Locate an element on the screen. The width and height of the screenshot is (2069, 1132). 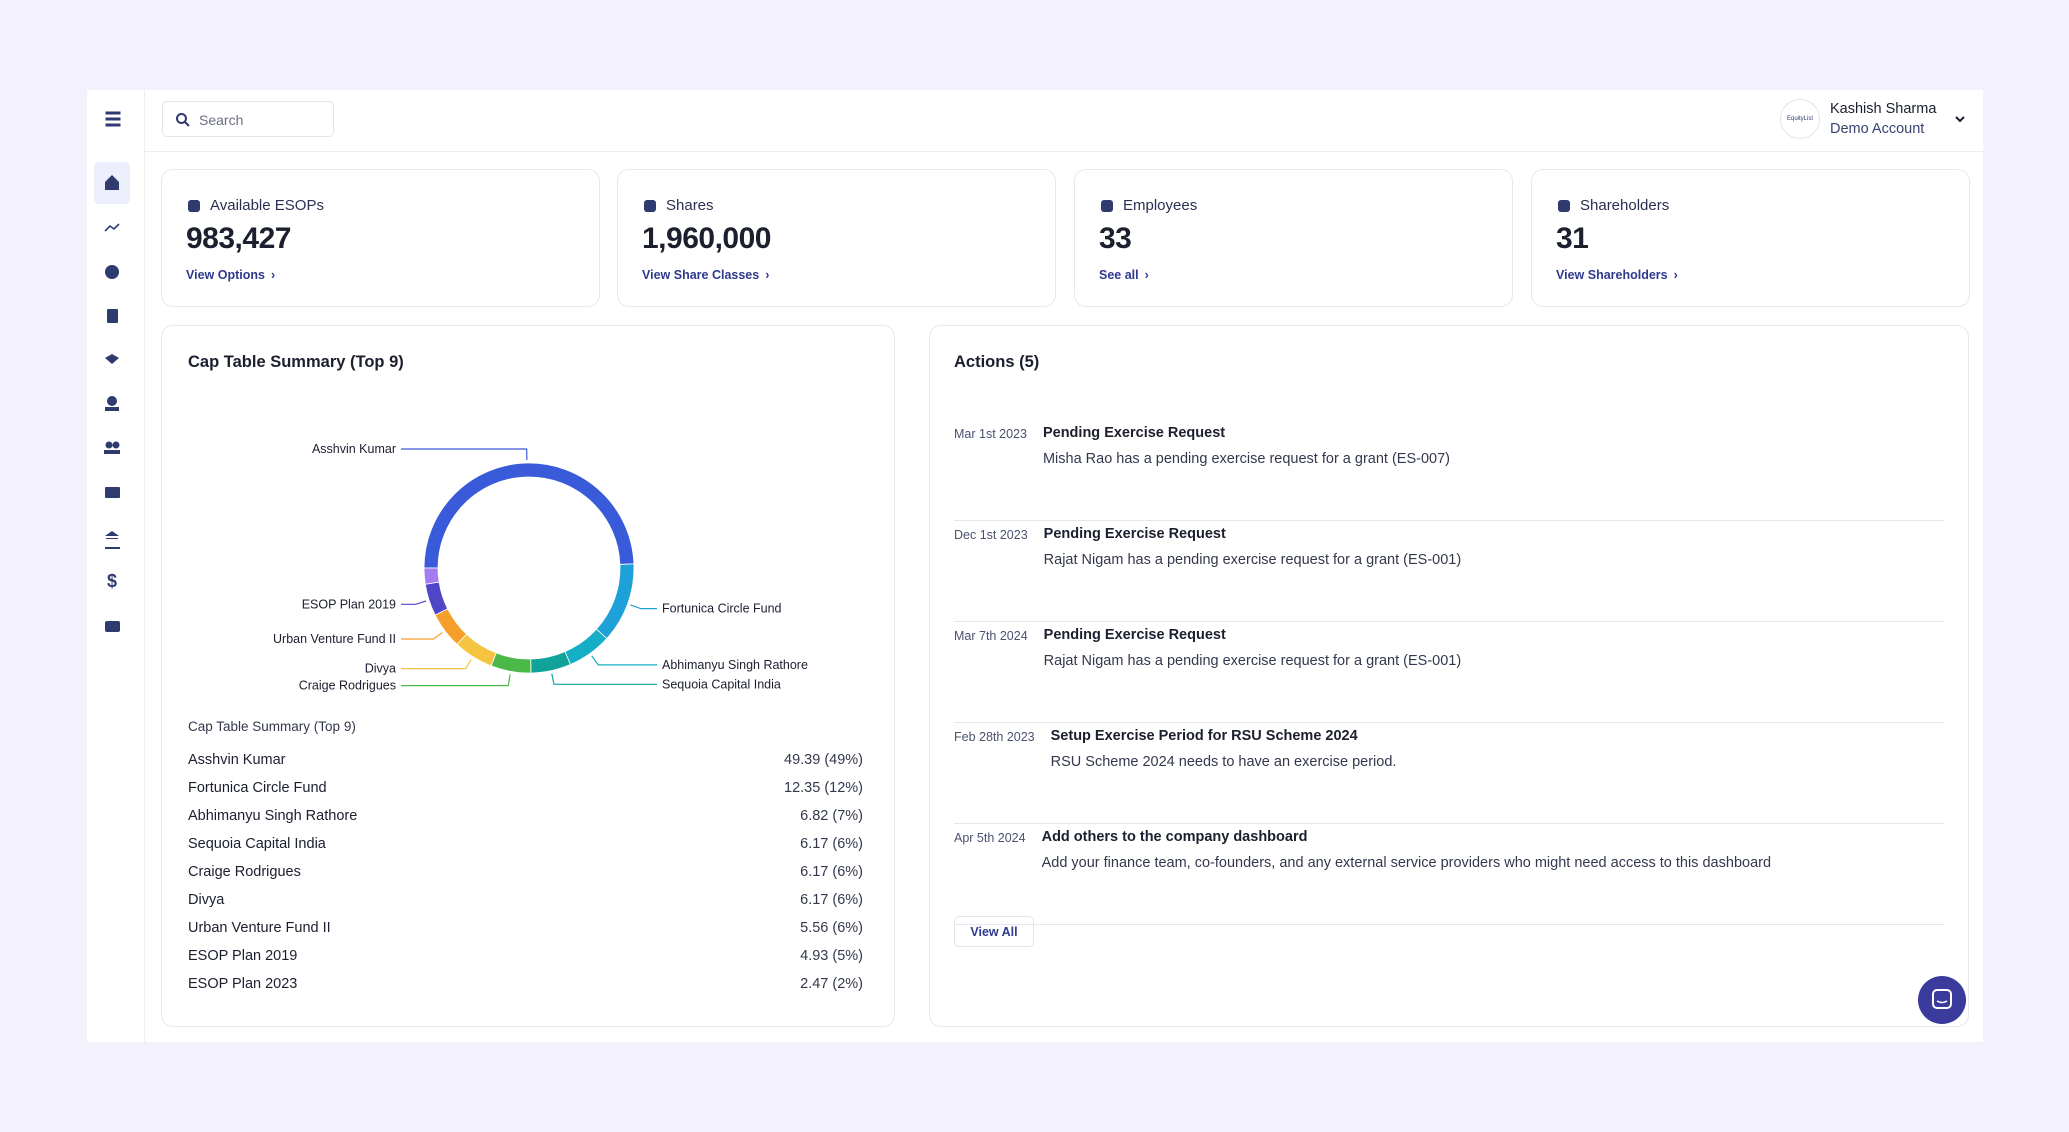
nav-deals is located at coordinates (112, 359).